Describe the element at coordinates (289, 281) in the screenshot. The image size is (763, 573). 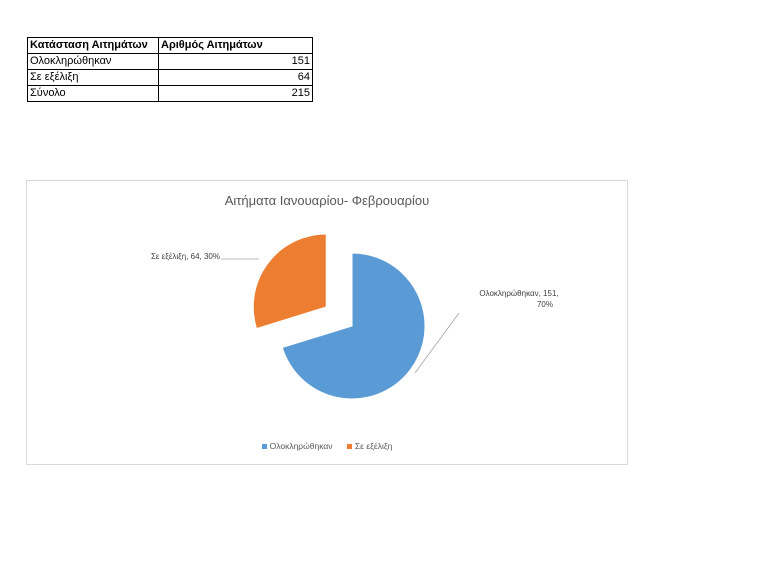
I see `pie-slice-in-progress` at that location.